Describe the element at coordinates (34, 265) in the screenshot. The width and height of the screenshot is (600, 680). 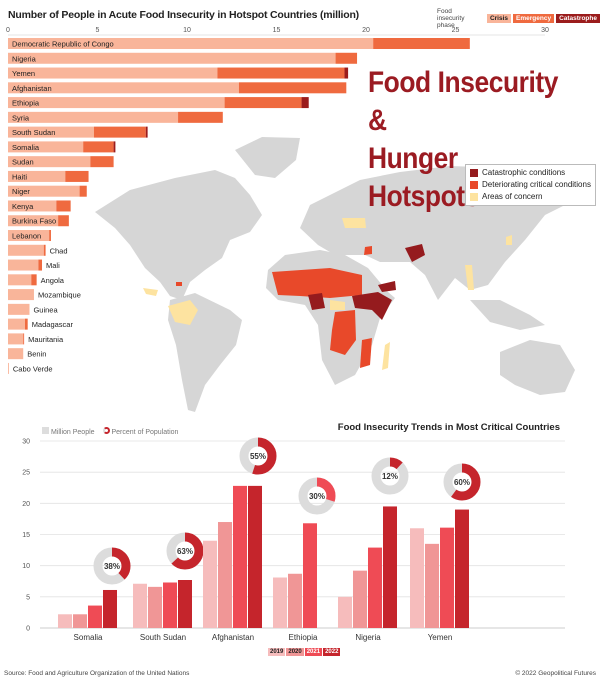
I see `hbar-row: Mali` at that location.